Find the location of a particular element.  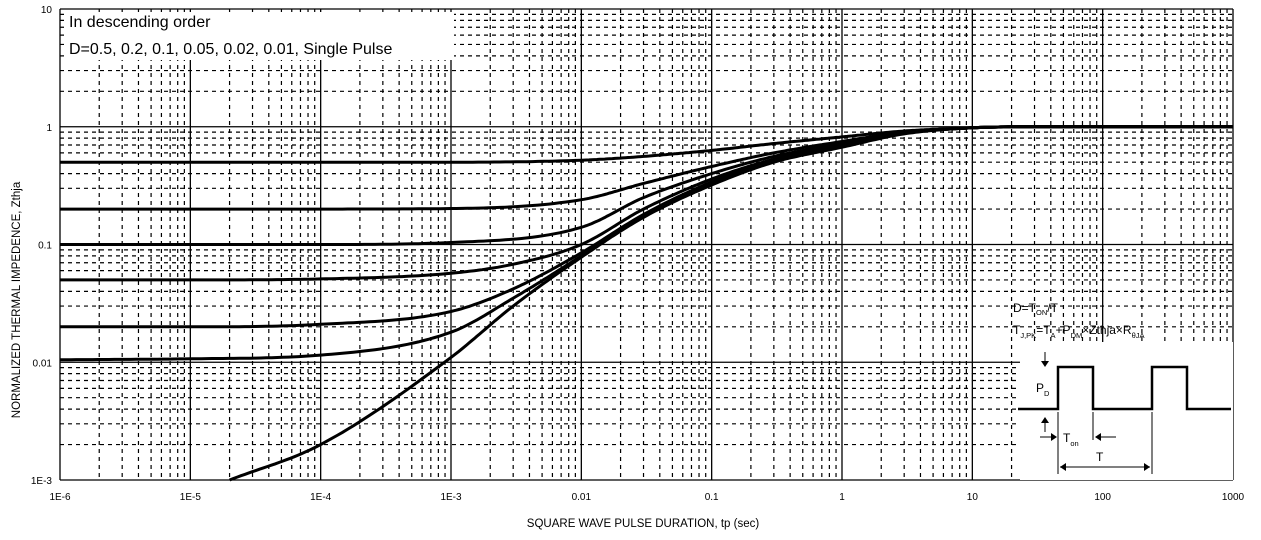

y-tick-label: 10 is located at coordinates (47, 10).